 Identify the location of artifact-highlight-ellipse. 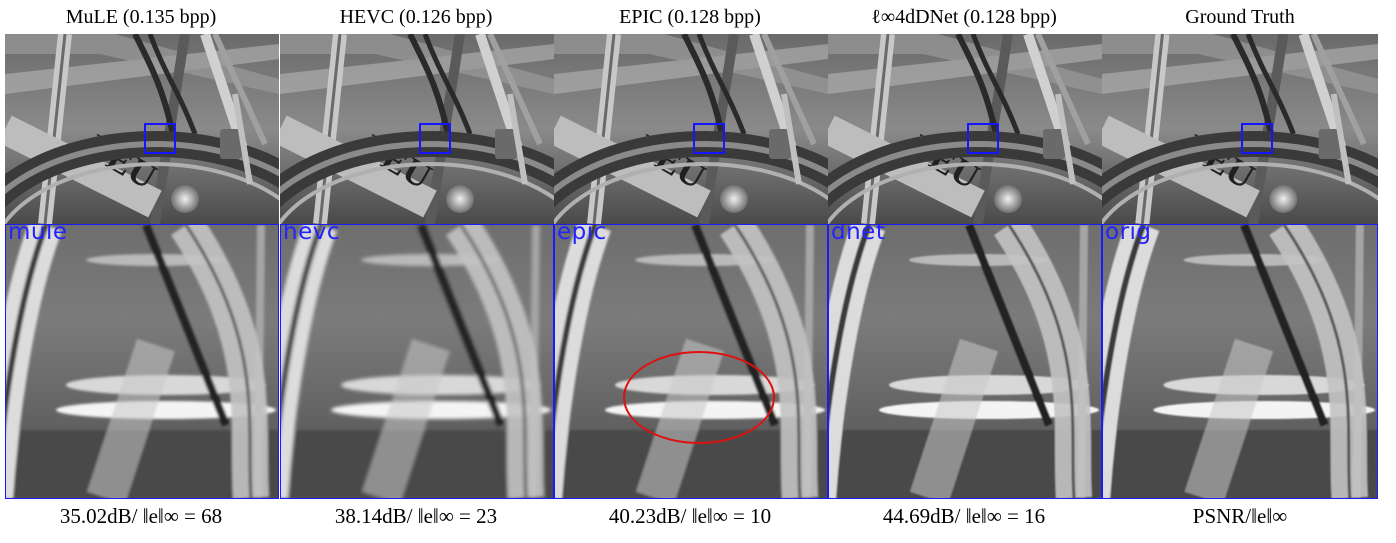
(699, 397).